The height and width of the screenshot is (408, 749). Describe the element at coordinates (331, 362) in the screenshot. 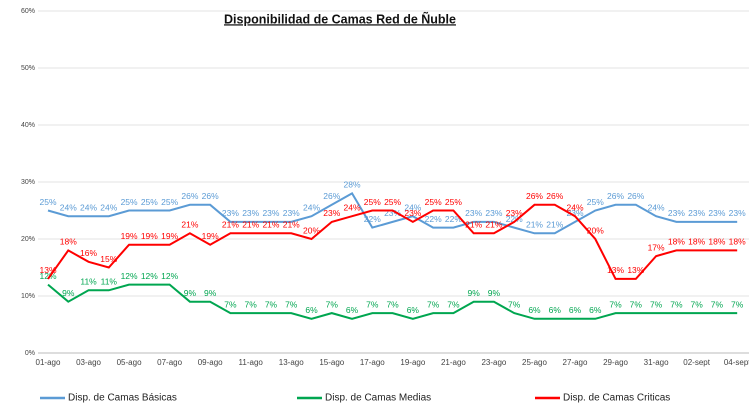

I see `x-tick-label: 15-ago` at that location.